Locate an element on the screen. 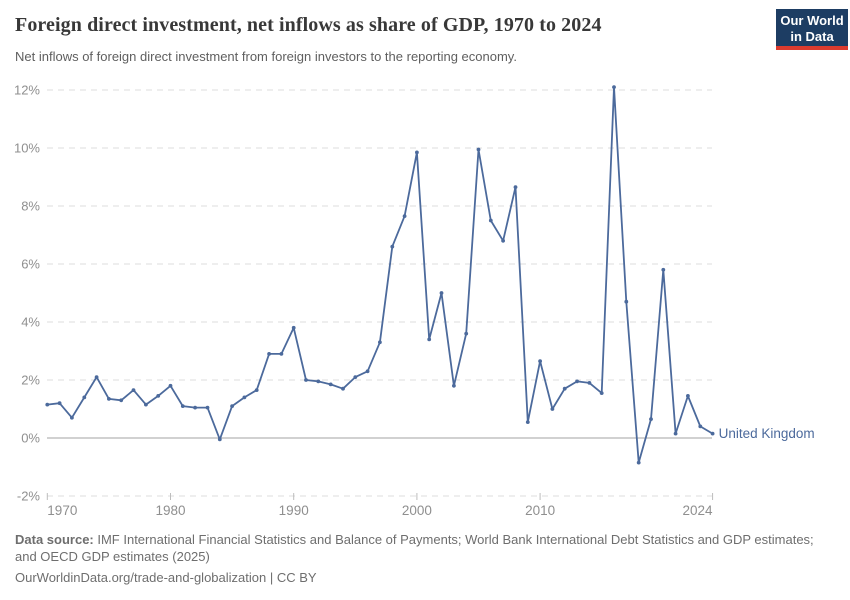 The height and width of the screenshot is (600, 850). y-axis-label: 2% is located at coordinates (30, 380).